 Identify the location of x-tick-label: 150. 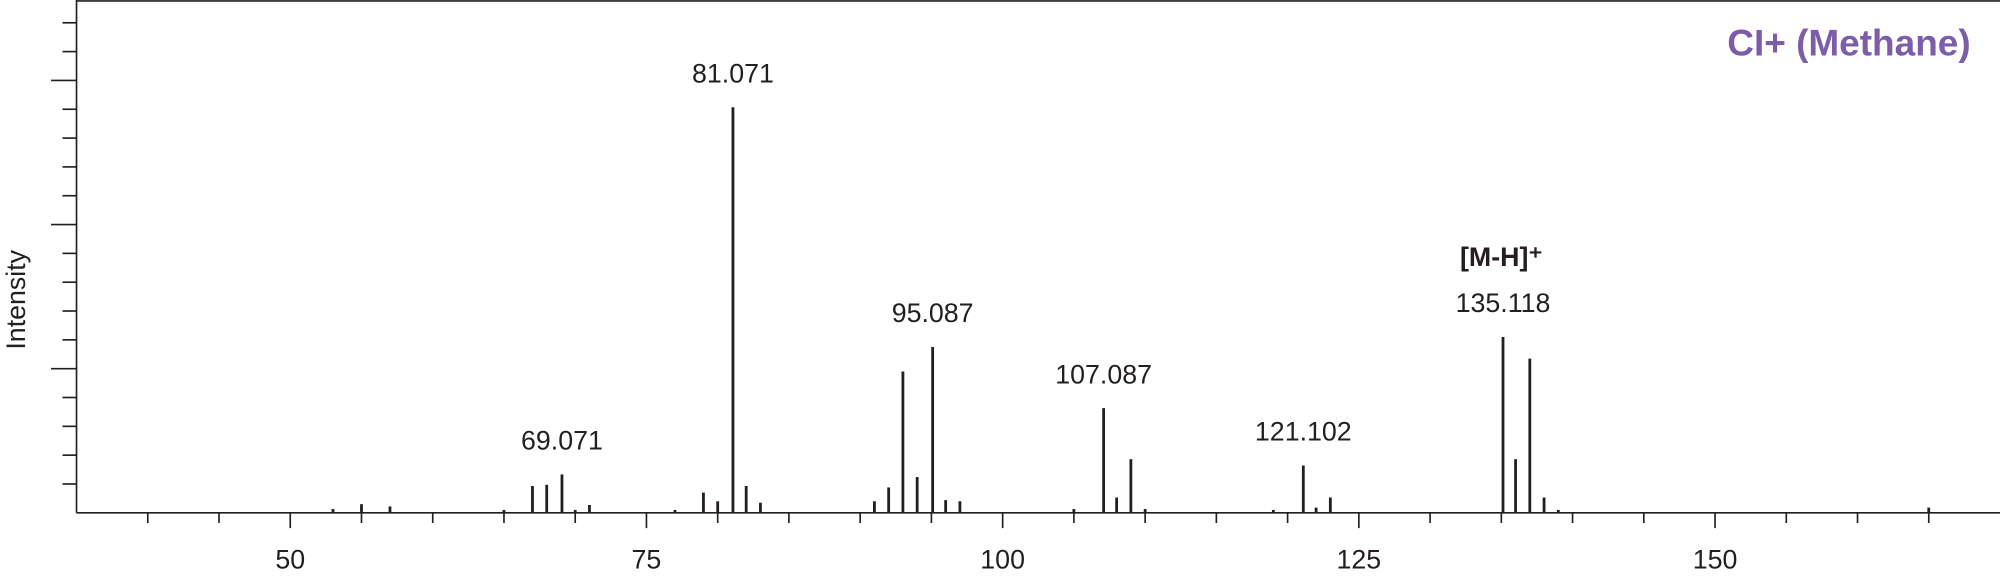
(1715, 559).